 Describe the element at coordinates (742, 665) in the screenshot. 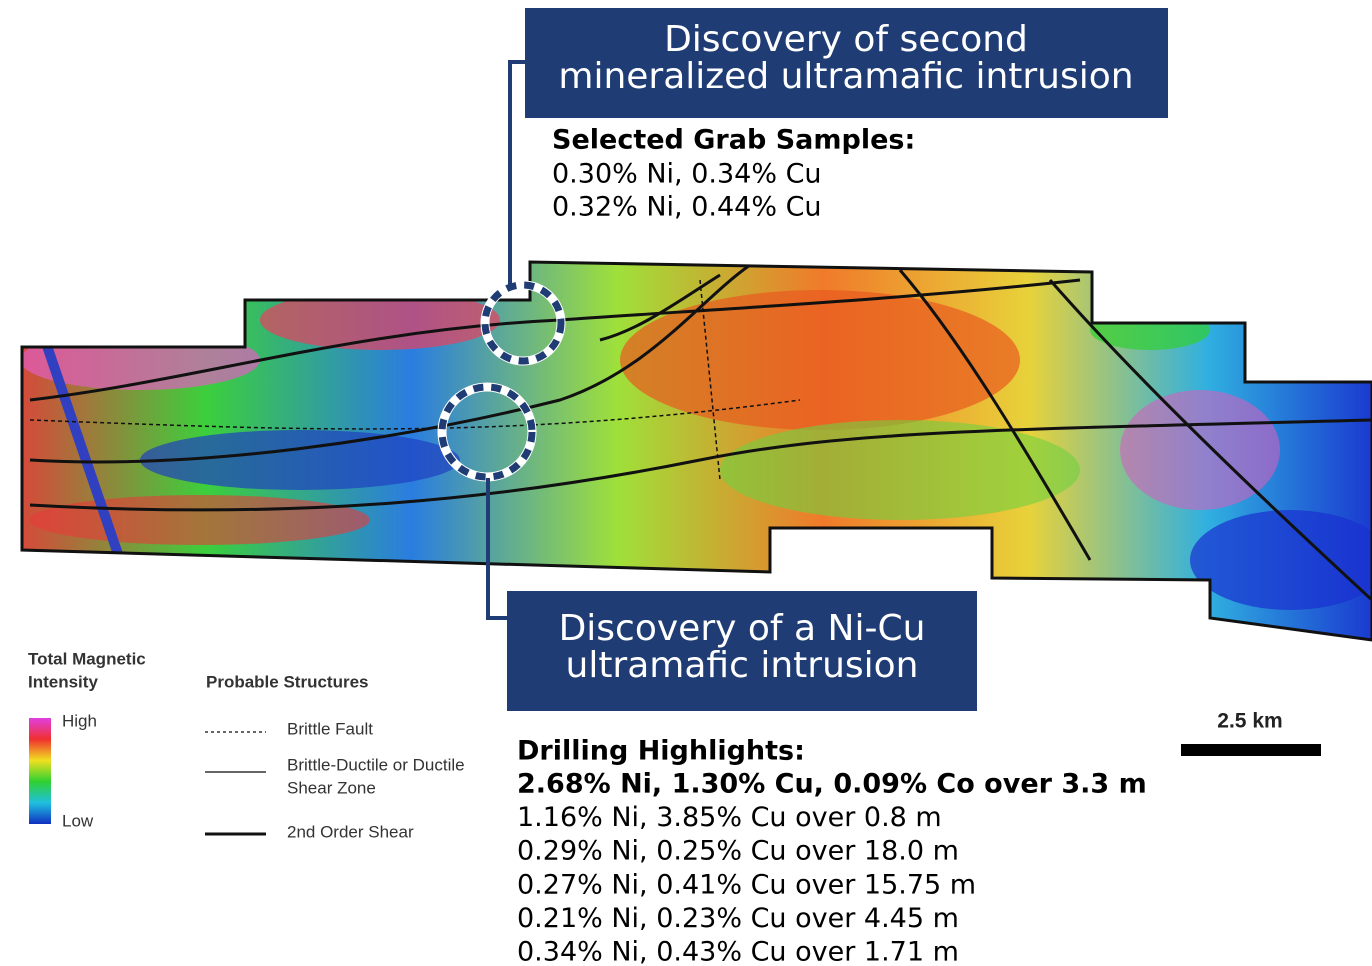

I see `callout-title: ultramafic intrusion` at that location.